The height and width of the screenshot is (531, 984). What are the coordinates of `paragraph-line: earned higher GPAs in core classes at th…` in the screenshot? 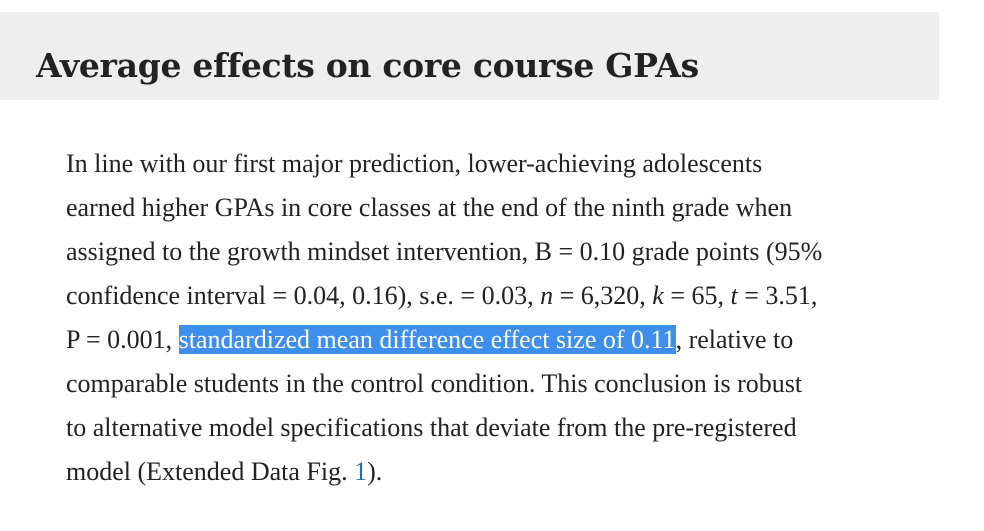 It's located at (429, 207).